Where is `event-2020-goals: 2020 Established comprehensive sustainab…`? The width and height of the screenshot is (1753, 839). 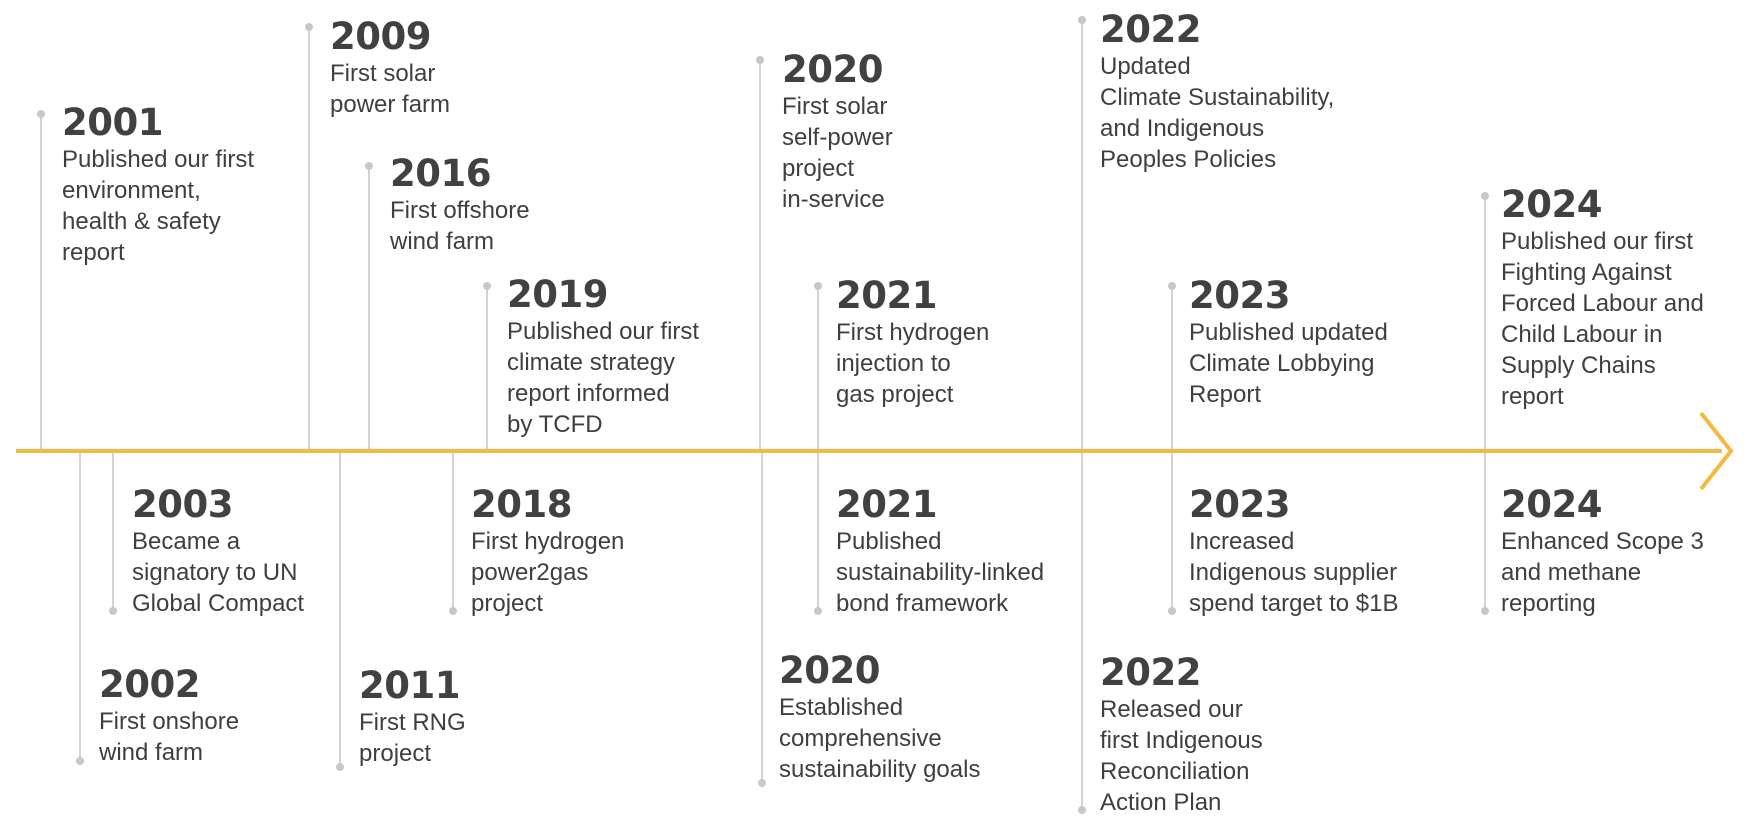
event-2020-goals: 2020 Established comprehensive sustainab… is located at coordinates (879, 717).